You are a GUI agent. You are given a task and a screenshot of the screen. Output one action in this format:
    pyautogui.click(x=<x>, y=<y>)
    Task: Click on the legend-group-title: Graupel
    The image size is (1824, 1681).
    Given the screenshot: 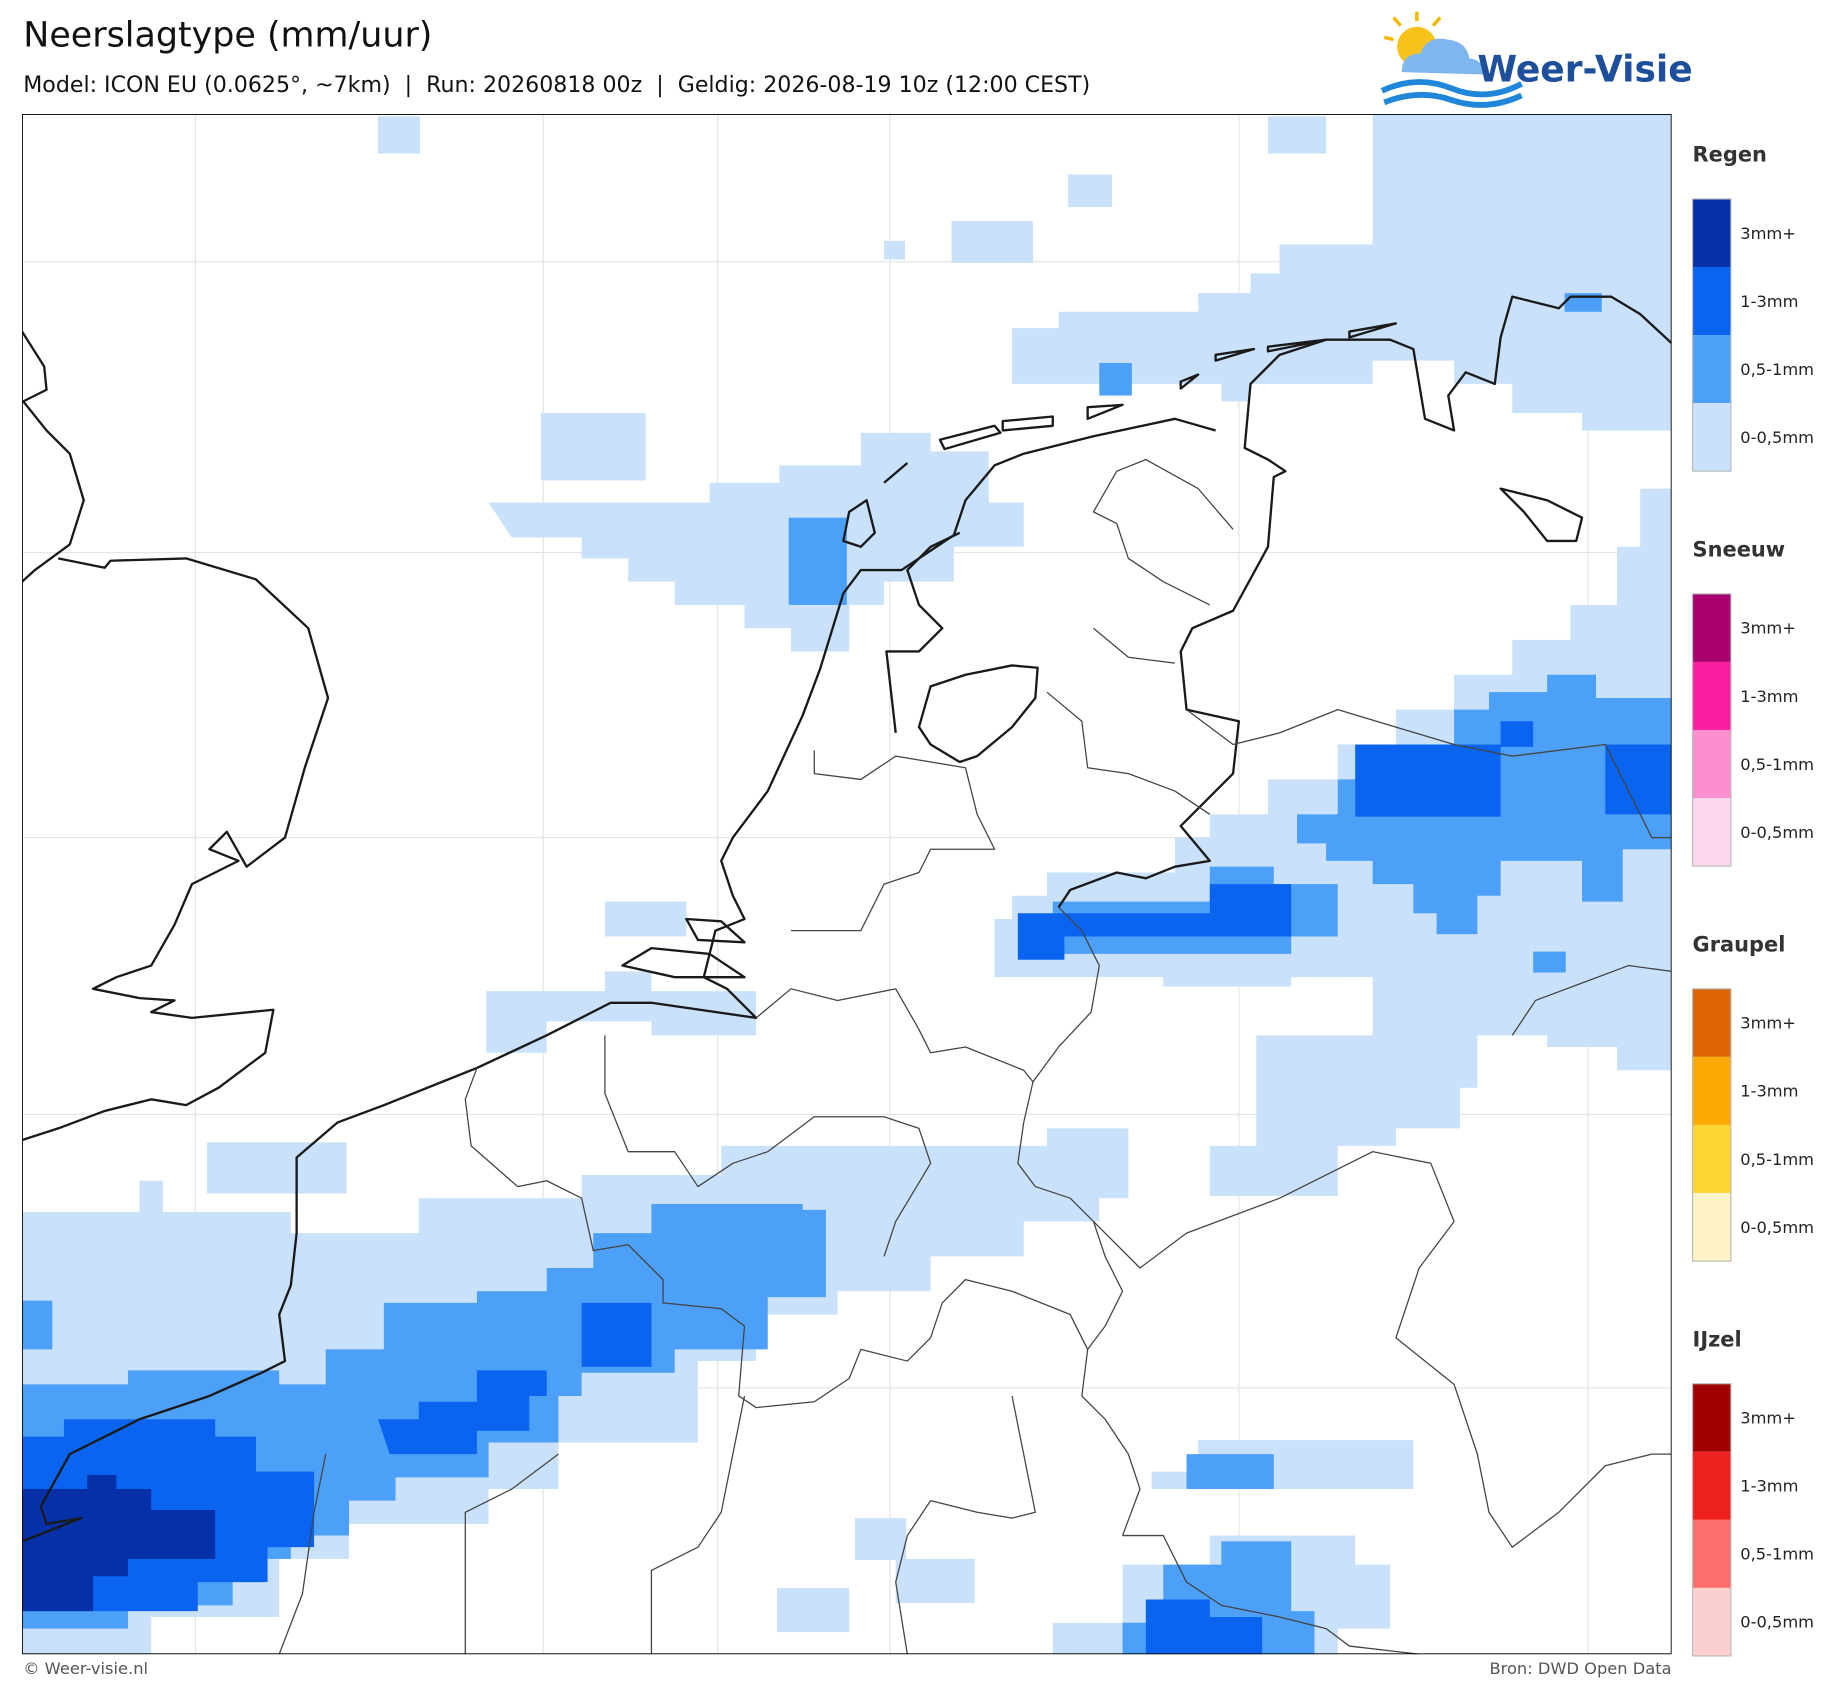 What is the action you would take?
    pyautogui.click(x=1739, y=945)
    